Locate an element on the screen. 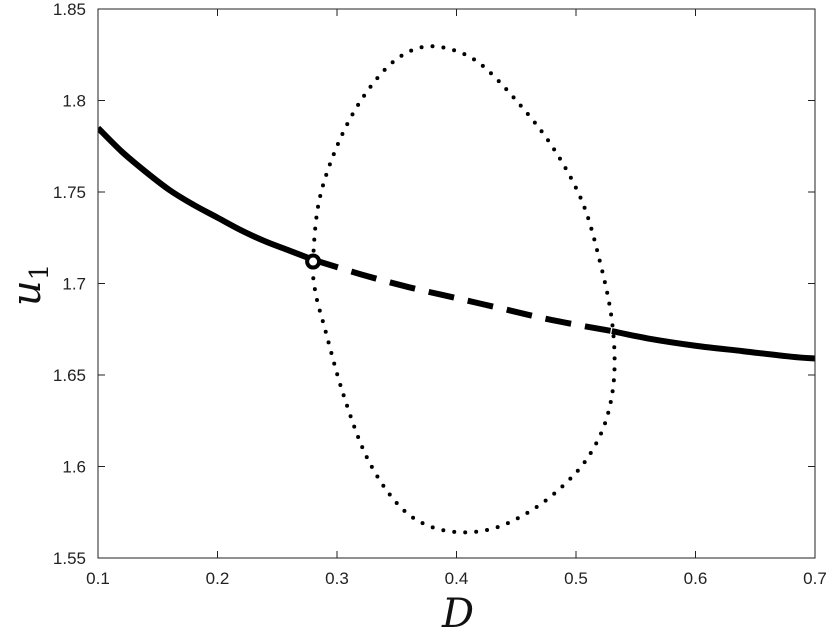 The height and width of the screenshot is (635, 830). svg-text: u1 is located at coordinates (29, 285).